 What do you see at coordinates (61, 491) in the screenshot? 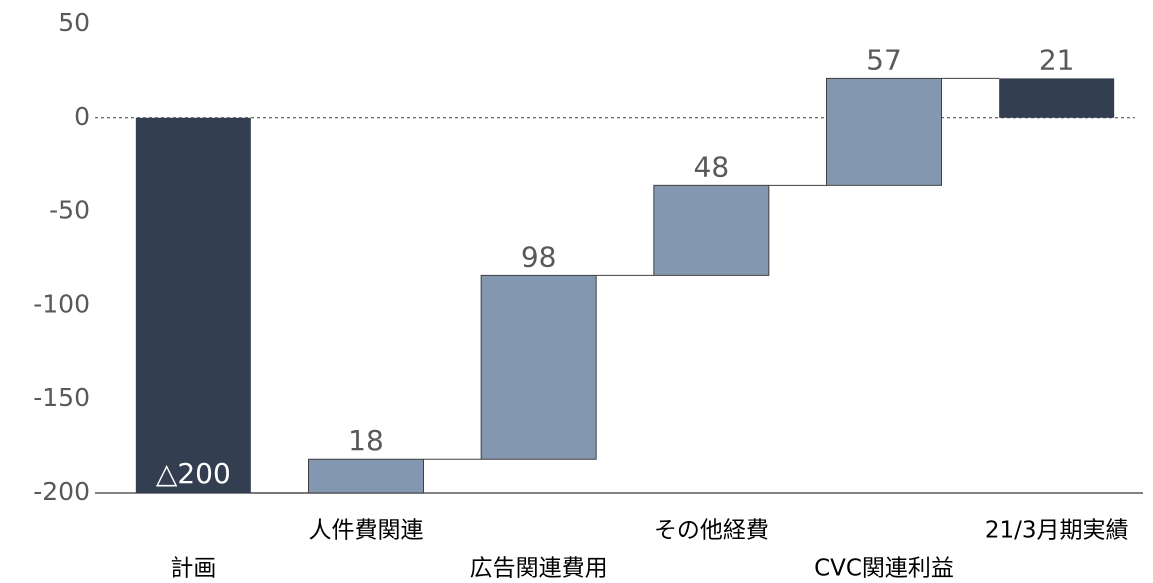
I see `y-tick-label: -200` at bounding box center [61, 491].